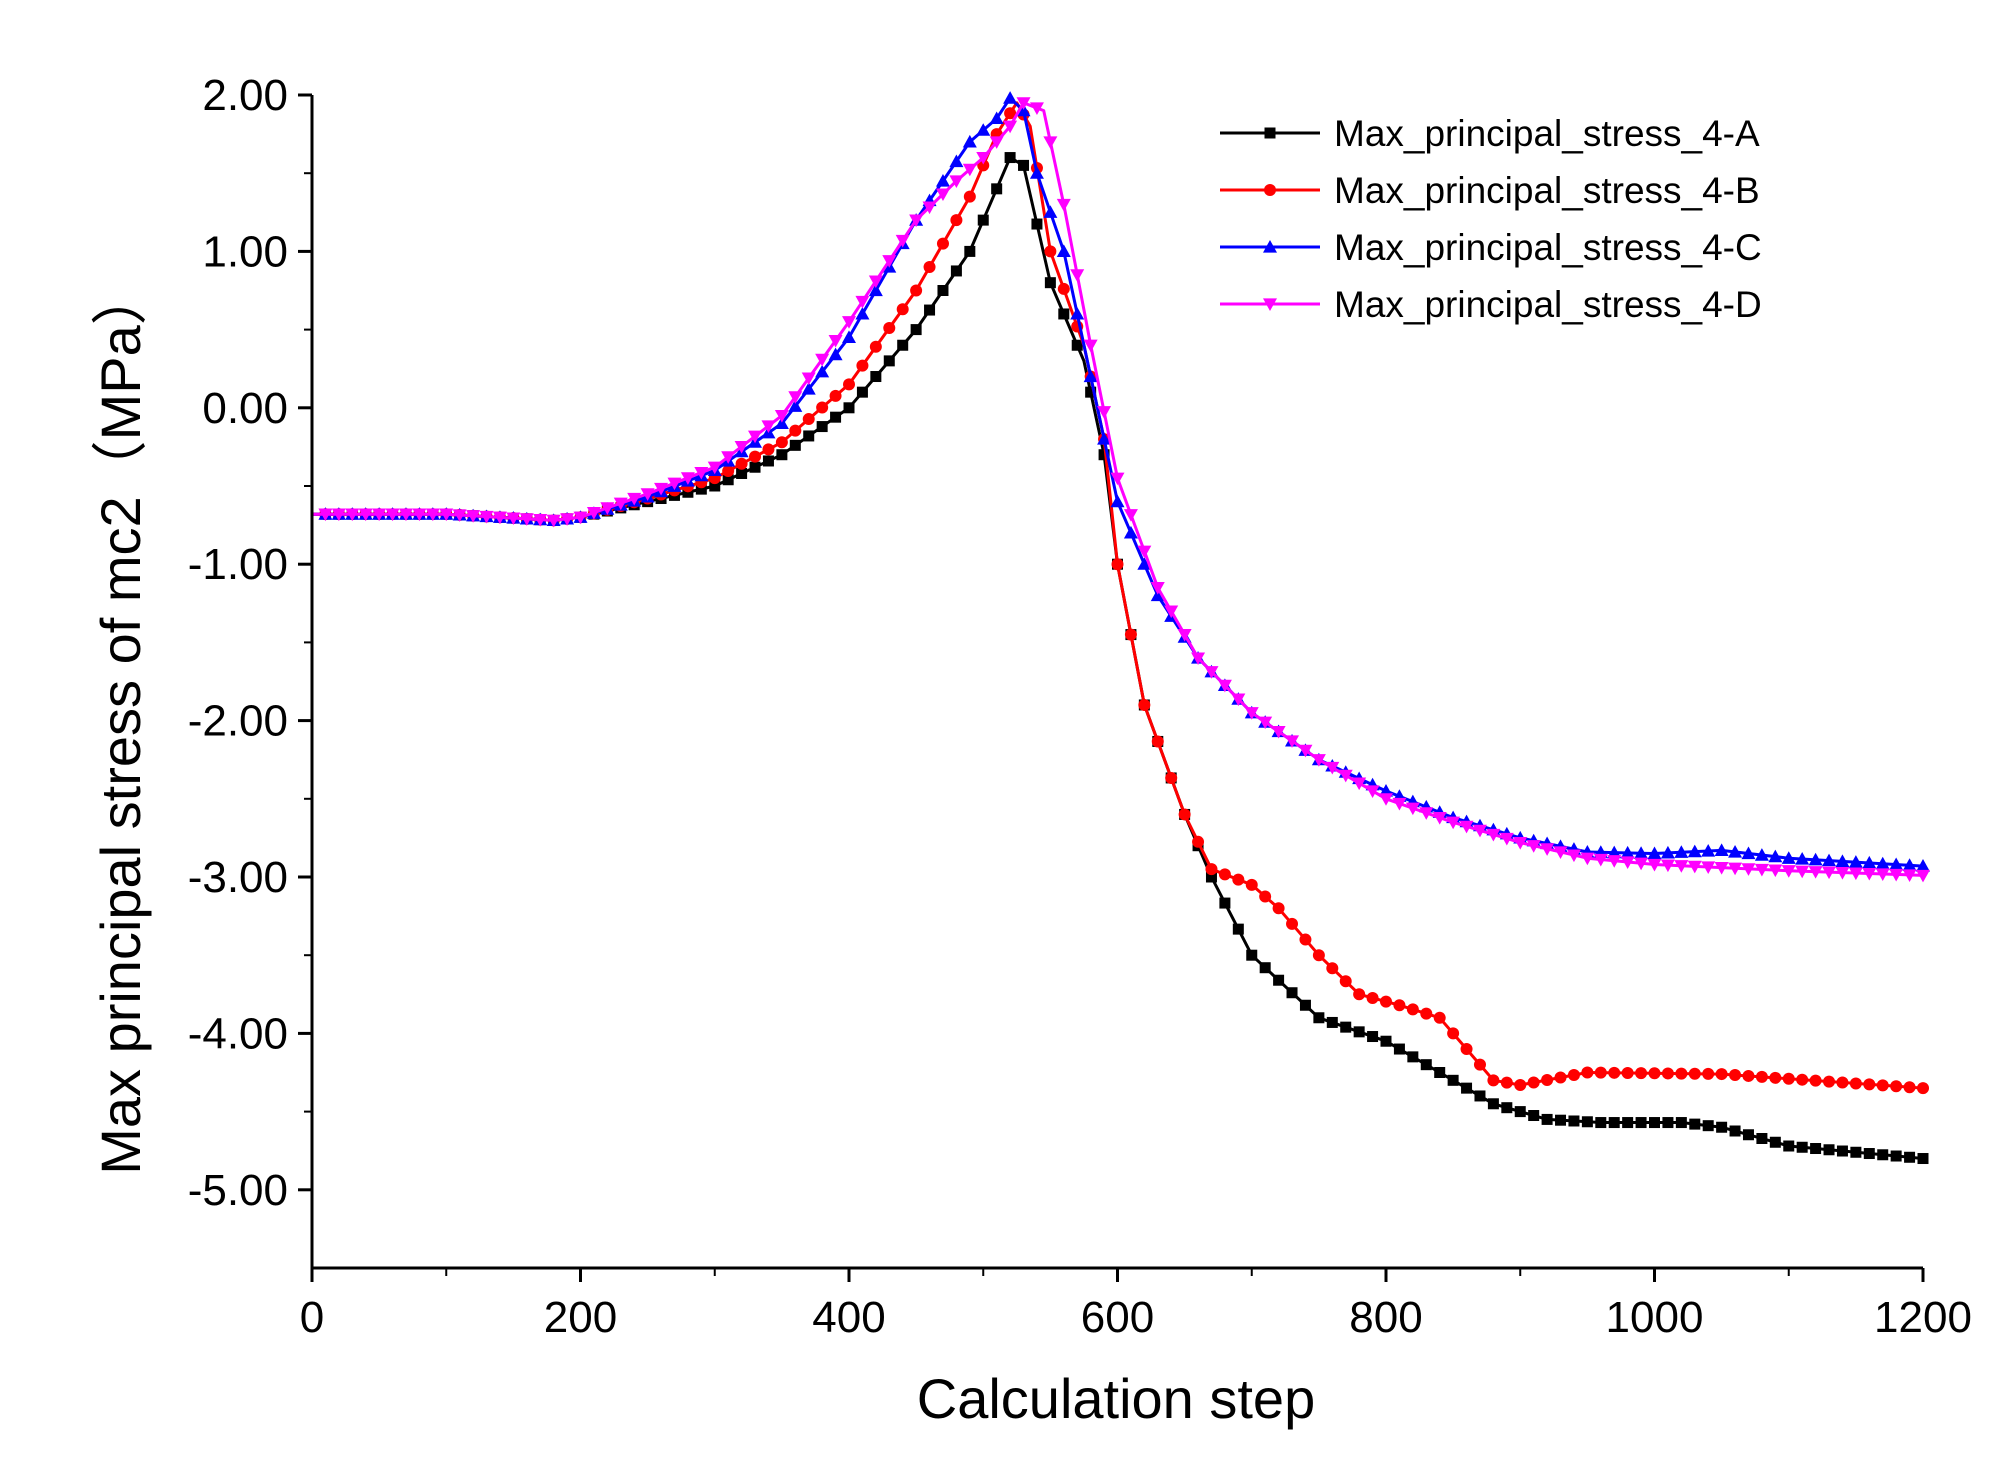 This screenshot has height=1463, width=2015. I want to click on x-tick-label: 400, so click(848, 1317).